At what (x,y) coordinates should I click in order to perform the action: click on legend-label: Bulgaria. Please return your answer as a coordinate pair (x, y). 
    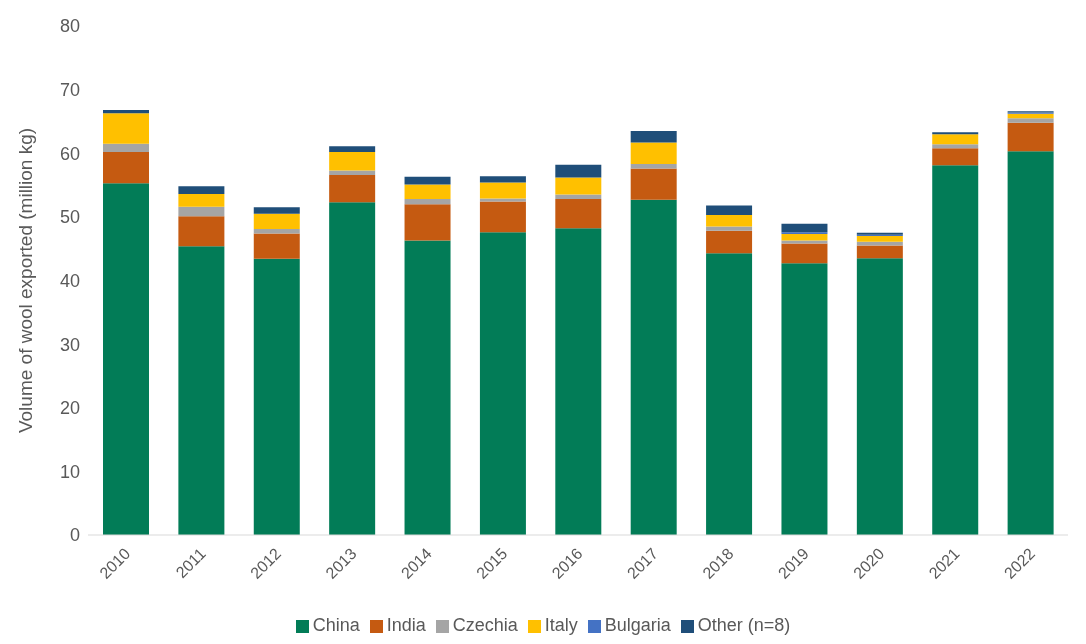
    Looking at the image, I should click on (637, 625).